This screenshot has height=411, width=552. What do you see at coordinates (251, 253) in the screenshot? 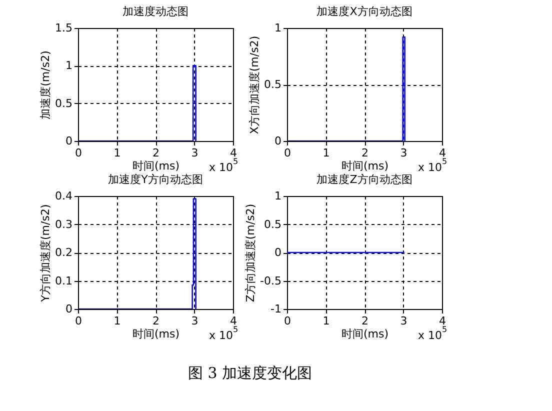
I see `y-axis-title: Z方向加速度(m/s2)` at bounding box center [251, 253].